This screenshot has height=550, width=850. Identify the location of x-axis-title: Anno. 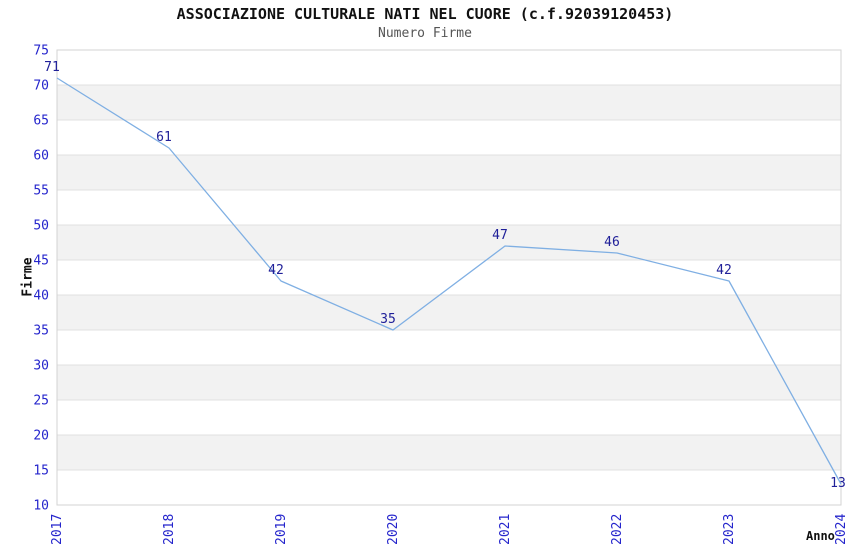
(820, 536).